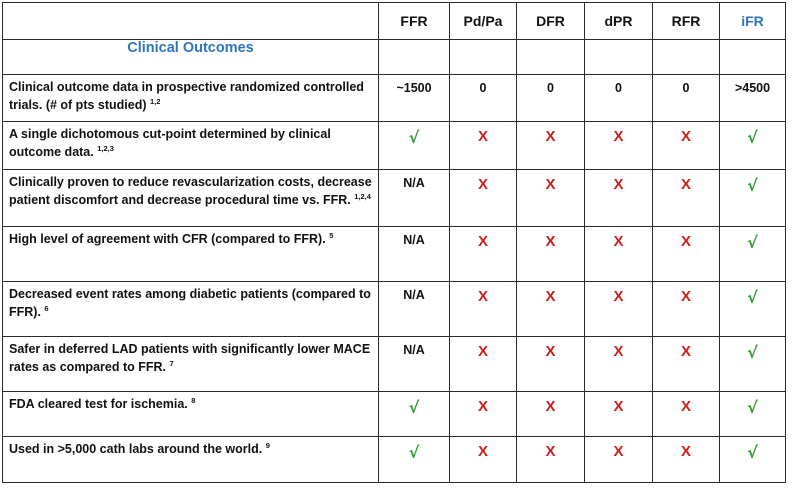 The height and width of the screenshot is (490, 797). I want to click on section-row: Clinical Outcomes, so click(394, 57).